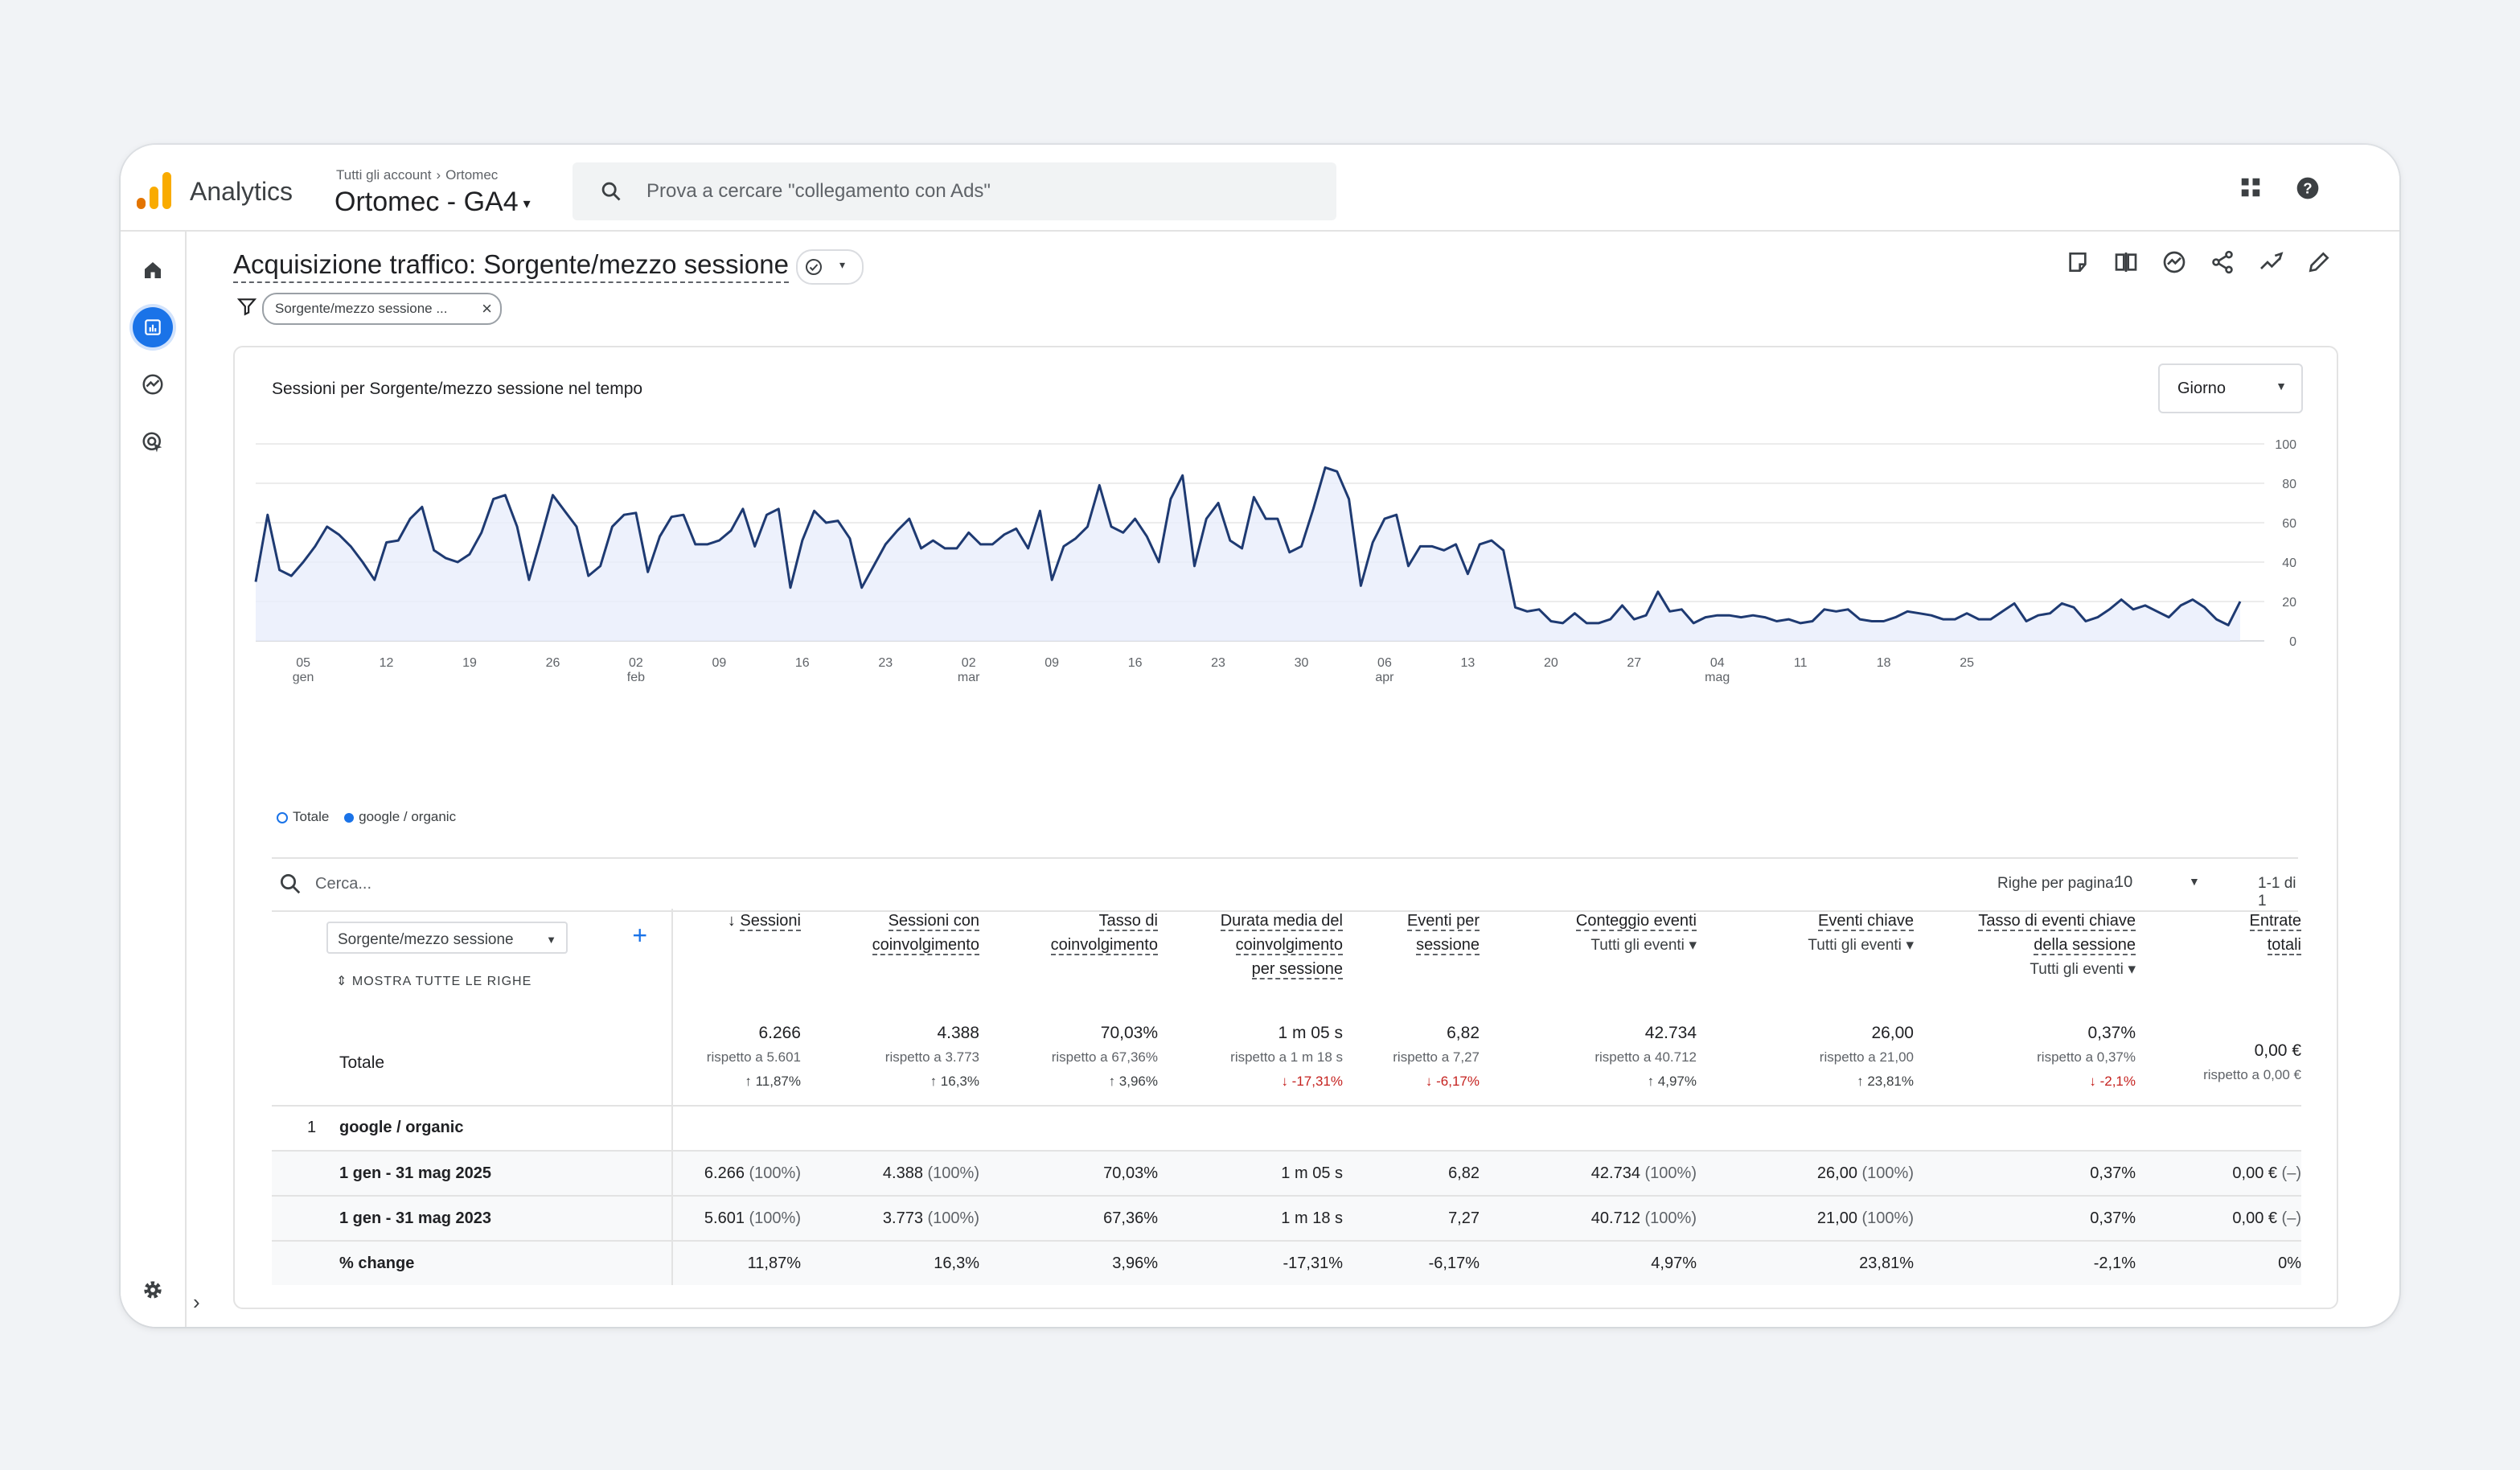 This screenshot has height=1470, width=2520. I want to click on home-icon, so click(152, 270).